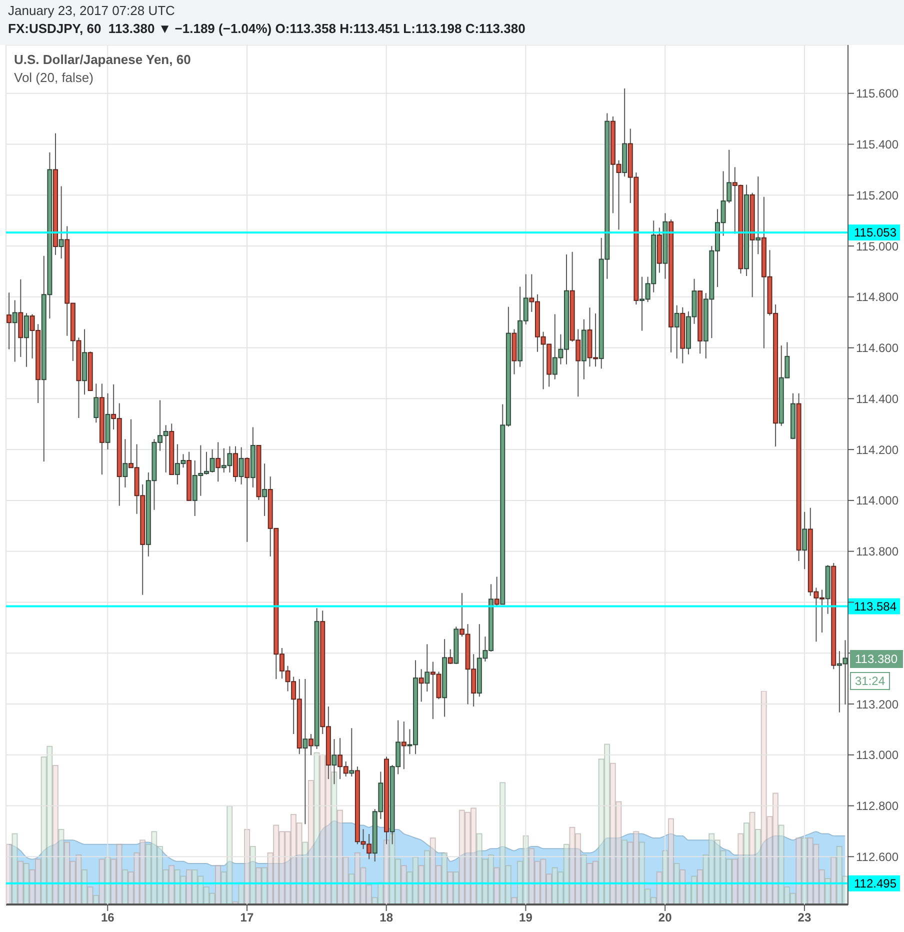 Image resolution: width=904 pixels, height=932 pixels. Describe the element at coordinates (107, 917) in the screenshot. I see `x-tick-label: 16` at that location.